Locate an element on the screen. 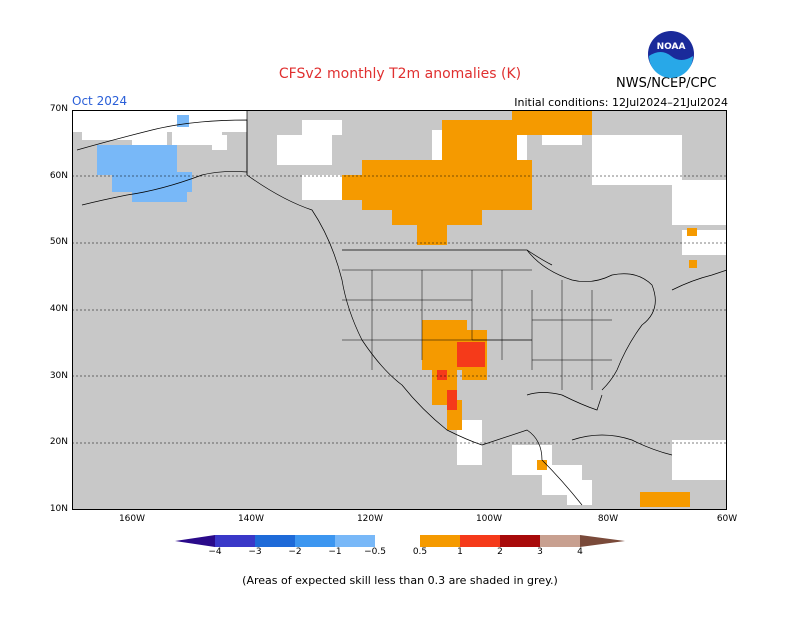 This screenshot has height=618, width=800. colorbar-label: −0.5 is located at coordinates (375, 552).